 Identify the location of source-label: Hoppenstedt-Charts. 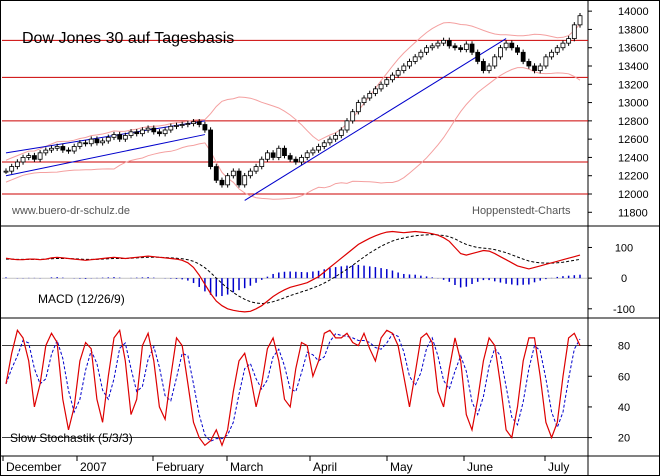
(521, 211).